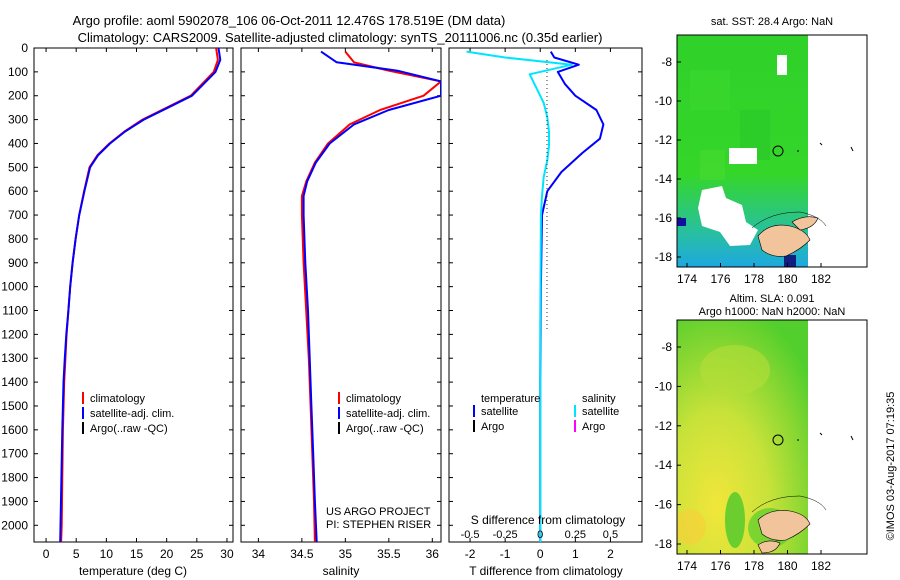 Image resolution: width=900 pixels, height=580 pixels. I want to click on depth-tick-label: 1600, so click(14, 430).